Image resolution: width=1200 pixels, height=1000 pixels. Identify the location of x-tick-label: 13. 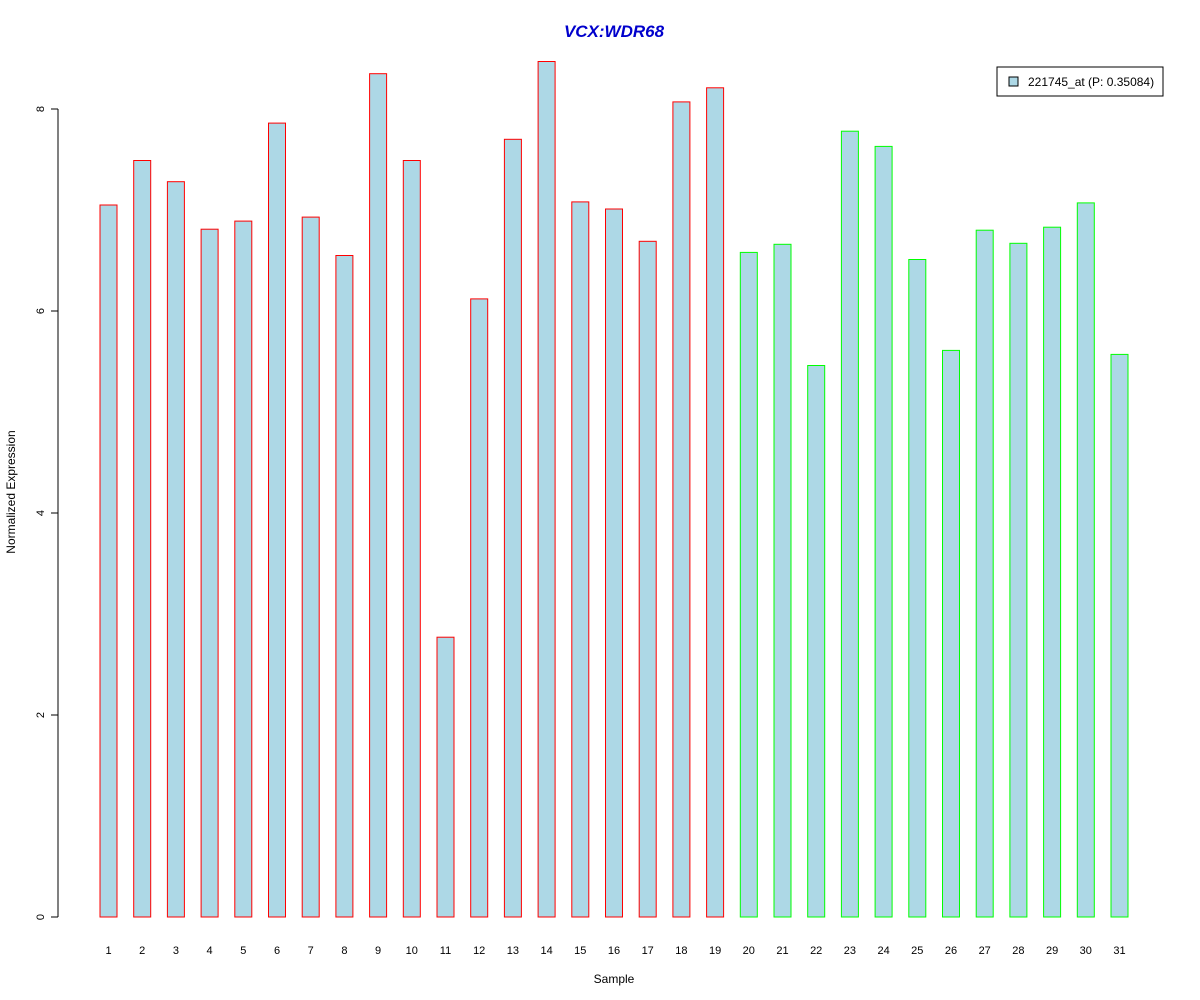
(513, 951).